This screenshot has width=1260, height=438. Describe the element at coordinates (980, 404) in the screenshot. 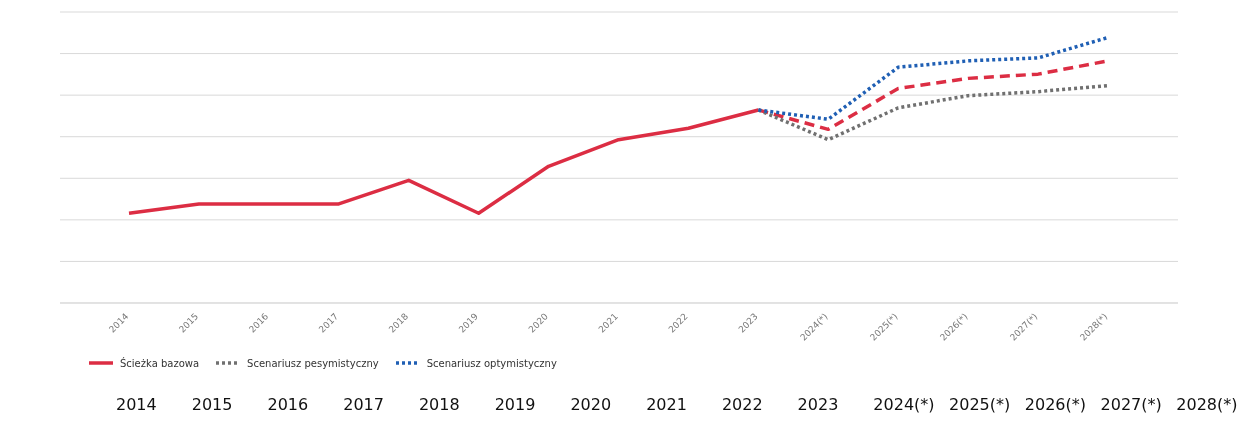

I see `text: 2025(*)` at that location.